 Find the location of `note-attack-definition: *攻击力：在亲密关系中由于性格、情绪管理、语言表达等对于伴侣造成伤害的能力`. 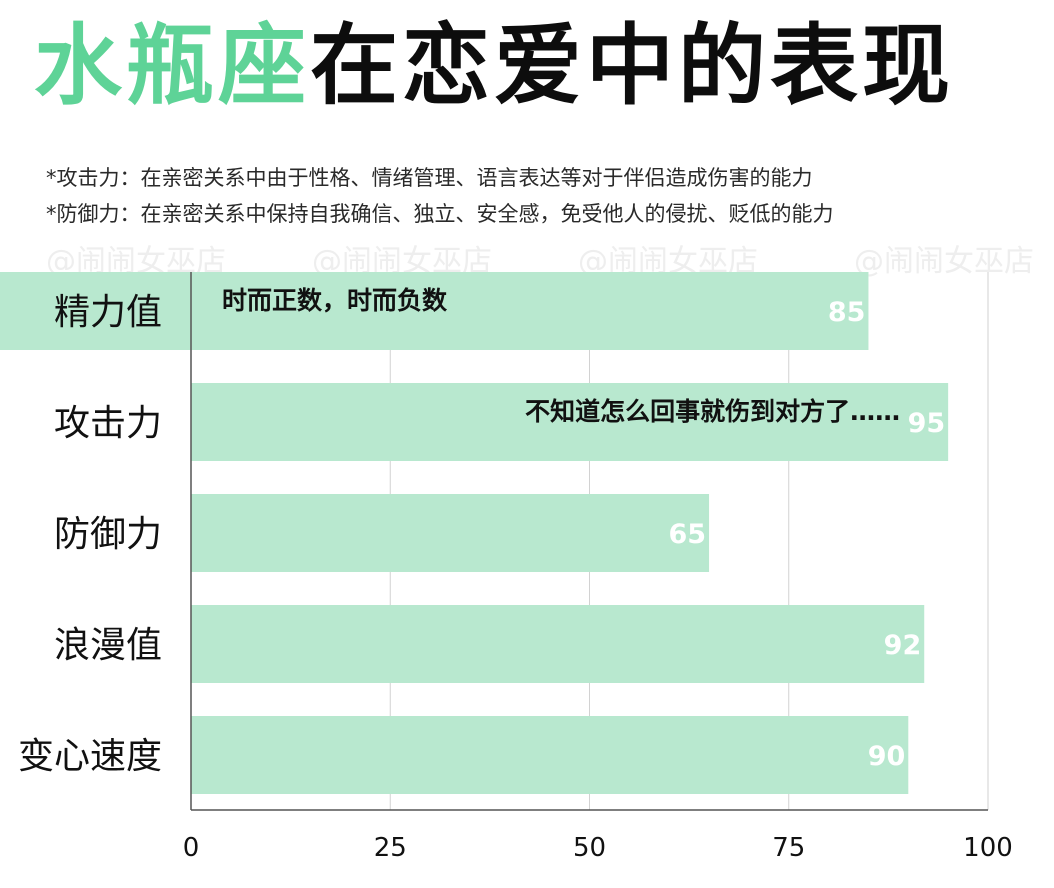

note-attack-definition: *攻击力：在亲密关系中由于性格、情绪管理、语言表达等对于伴侣造成伤害的能力 is located at coordinates (429, 178).